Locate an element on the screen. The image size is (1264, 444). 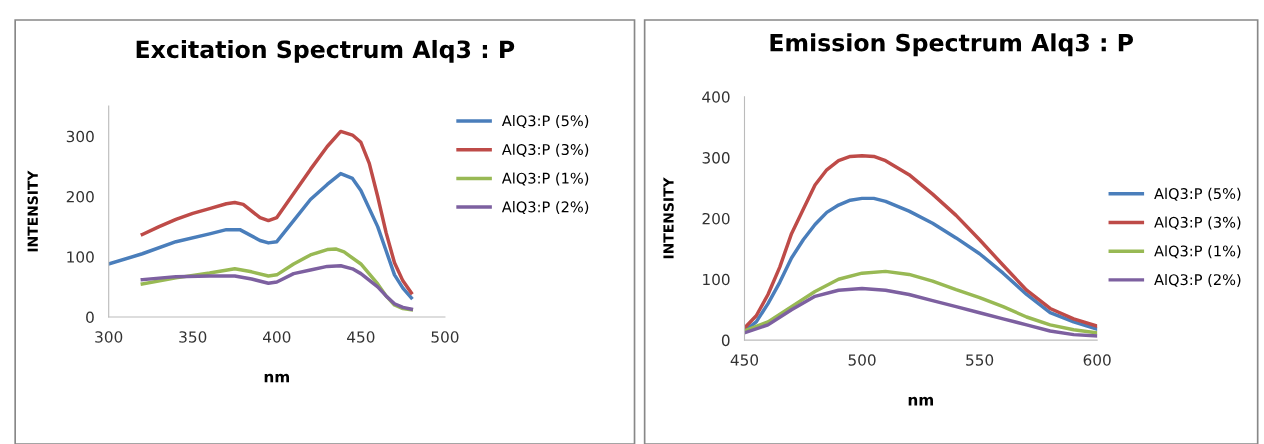
x-tick-label: 600 is located at coordinates (1097, 360).